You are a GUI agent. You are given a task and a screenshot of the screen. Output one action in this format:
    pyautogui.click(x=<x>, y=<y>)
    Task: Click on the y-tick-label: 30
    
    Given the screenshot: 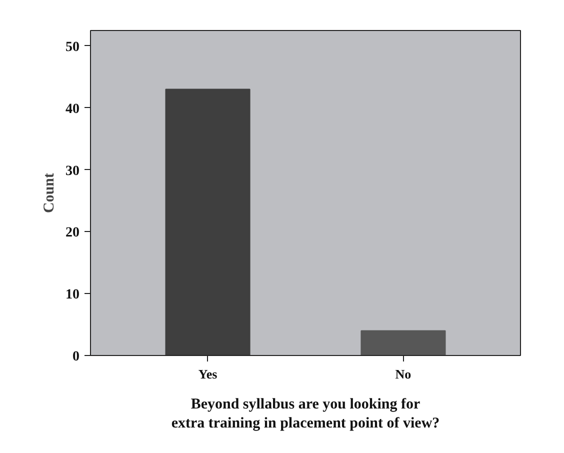 What is the action you would take?
    pyautogui.click(x=73, y=171)
    